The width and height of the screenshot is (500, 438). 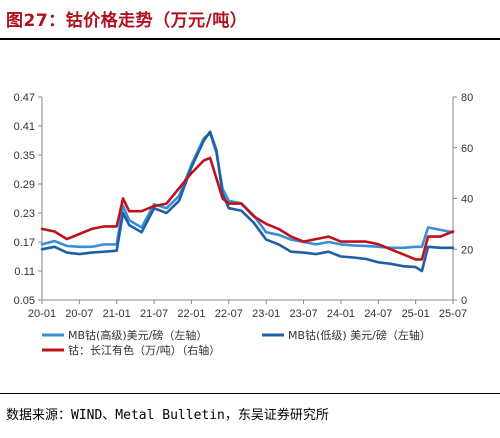 I want to click on left-tick-label: 0.11, so click(x=24, y=272).